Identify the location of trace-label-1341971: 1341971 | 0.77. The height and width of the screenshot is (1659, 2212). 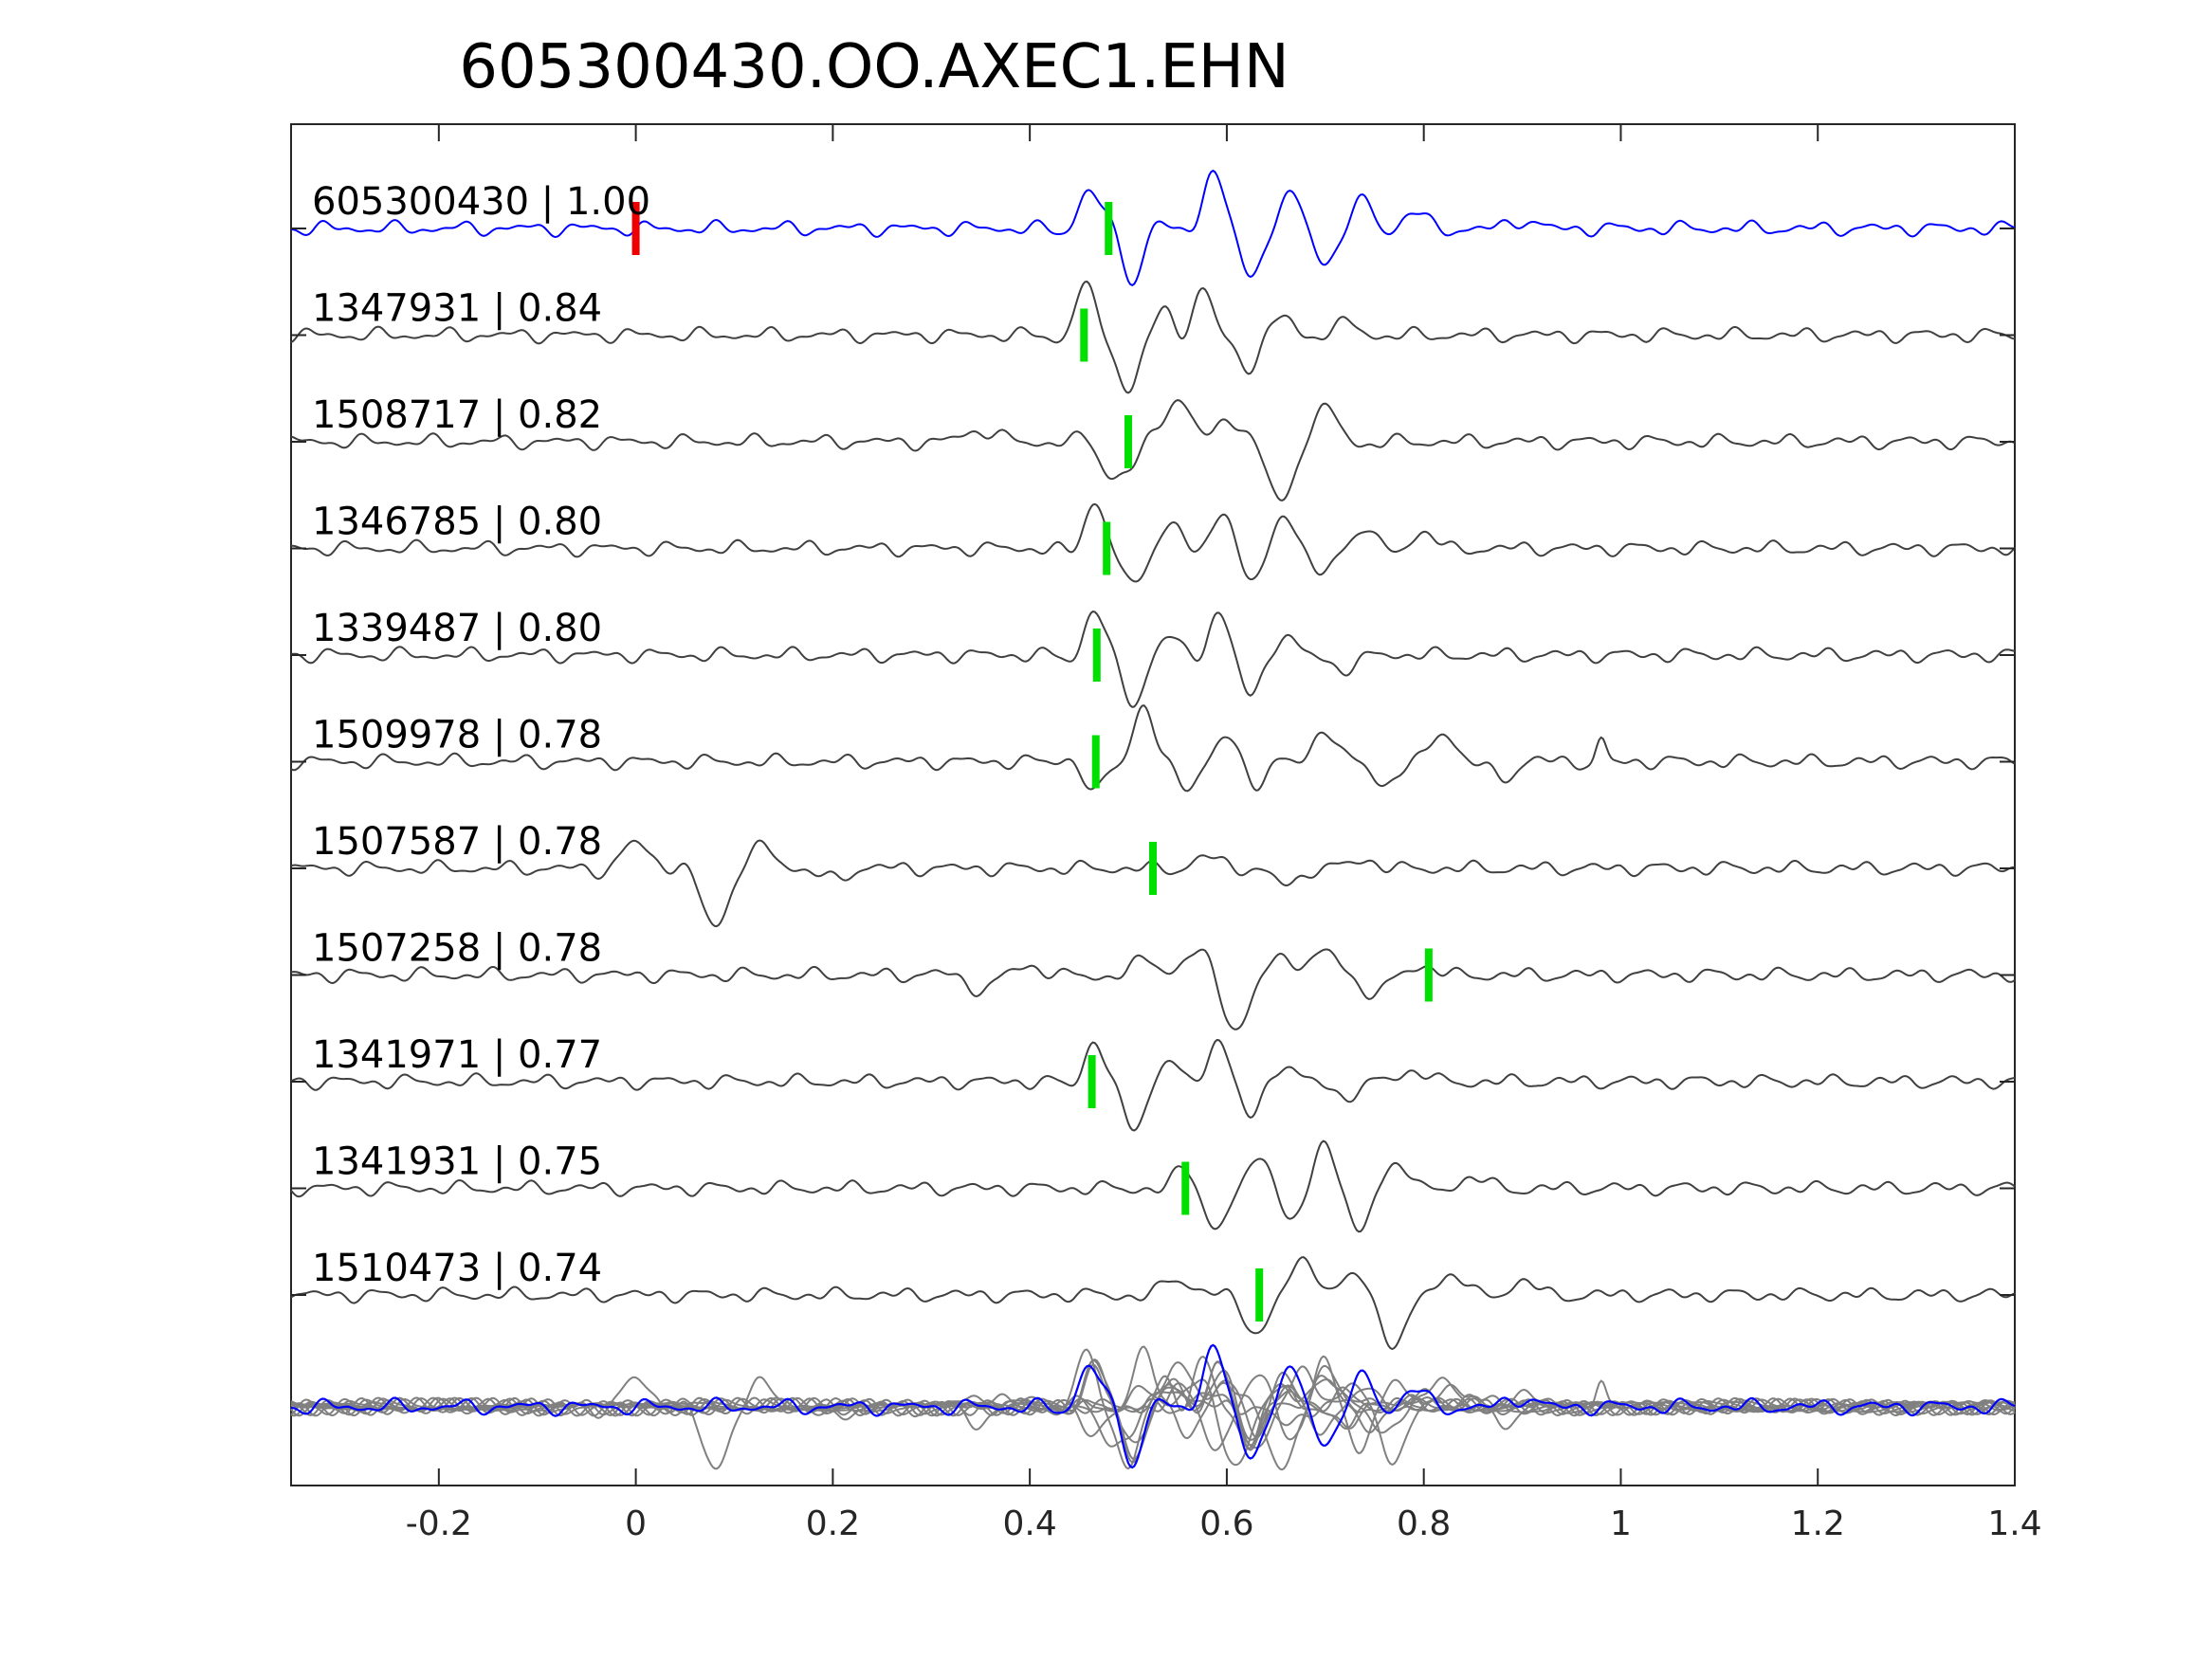
(457, 1055).